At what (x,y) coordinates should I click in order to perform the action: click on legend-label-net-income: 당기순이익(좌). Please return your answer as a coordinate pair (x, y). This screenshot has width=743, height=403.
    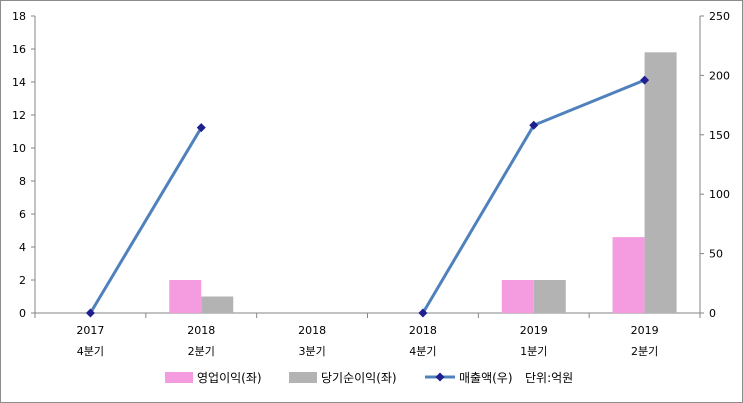
    Looking at the image, I should click on (359, 378).